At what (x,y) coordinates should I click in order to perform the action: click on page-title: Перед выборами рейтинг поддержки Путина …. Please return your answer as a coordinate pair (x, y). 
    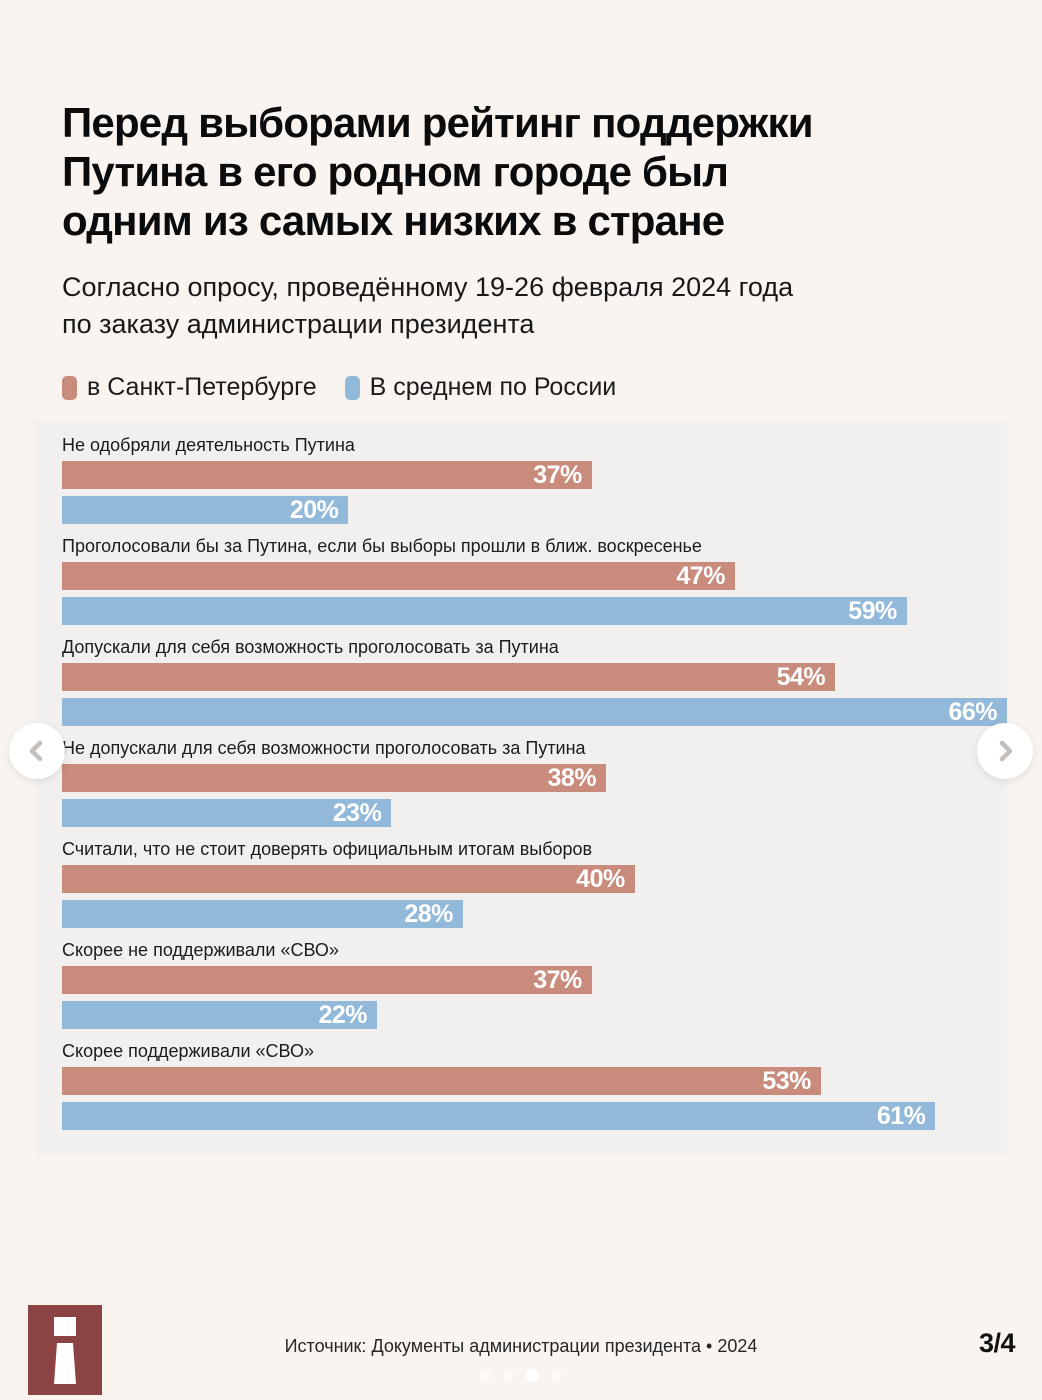
    Looking at the image, I should click on (438, 171).